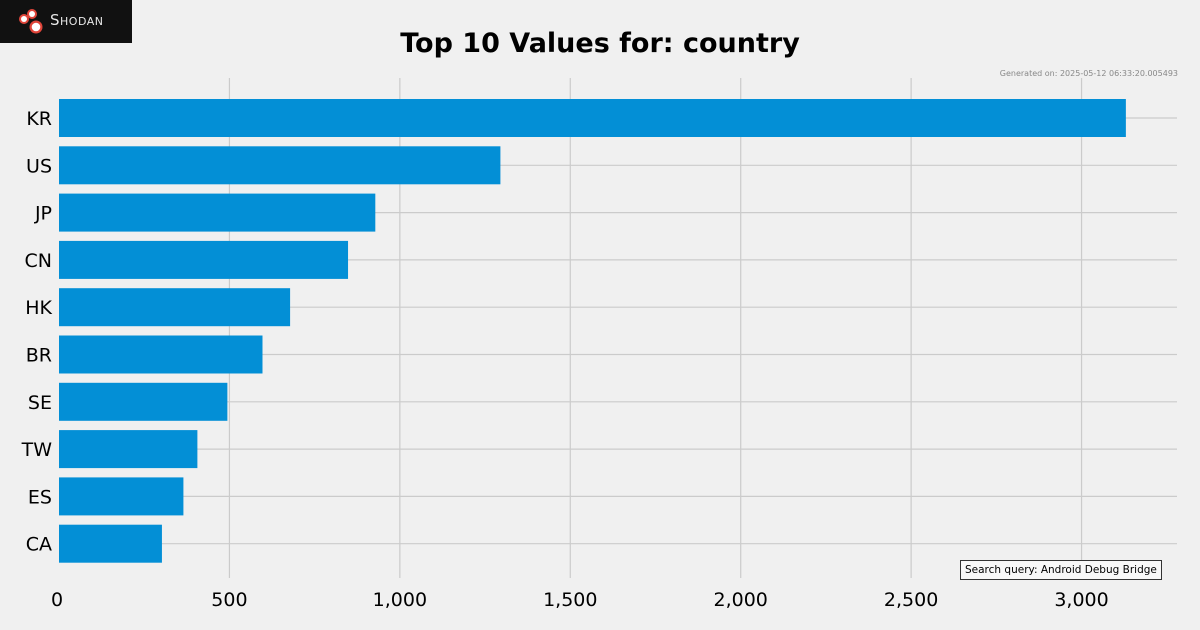 The height and width of the screenshot is (630, 1200). Describe the element at coordinates (229, 600) in the screenshot. I see `x-tick-label: 500` at that location.